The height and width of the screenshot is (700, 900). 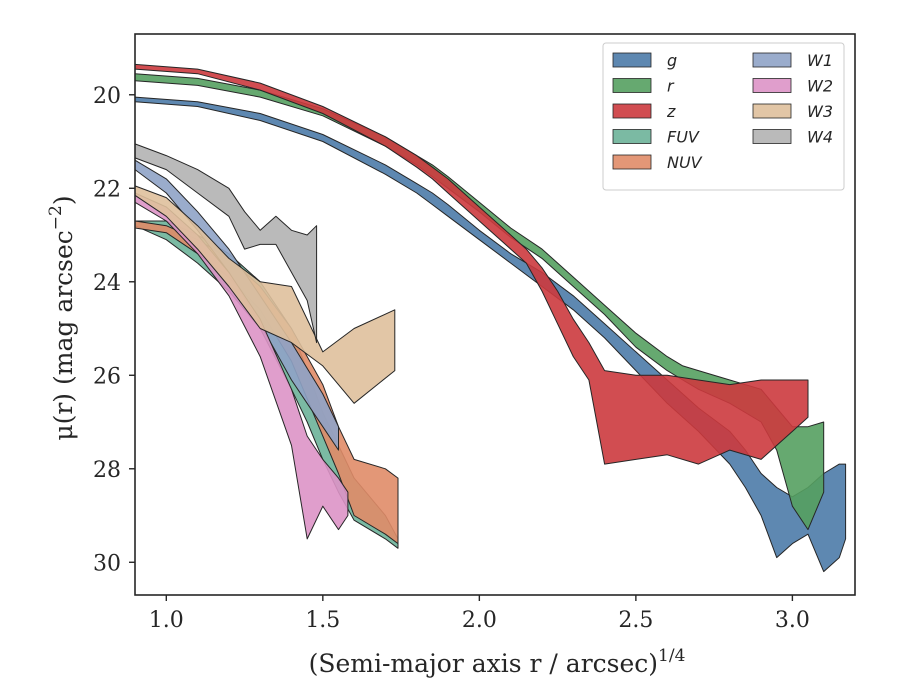 I want to click on y-tick-label: 22, so click(x=107, y=189).